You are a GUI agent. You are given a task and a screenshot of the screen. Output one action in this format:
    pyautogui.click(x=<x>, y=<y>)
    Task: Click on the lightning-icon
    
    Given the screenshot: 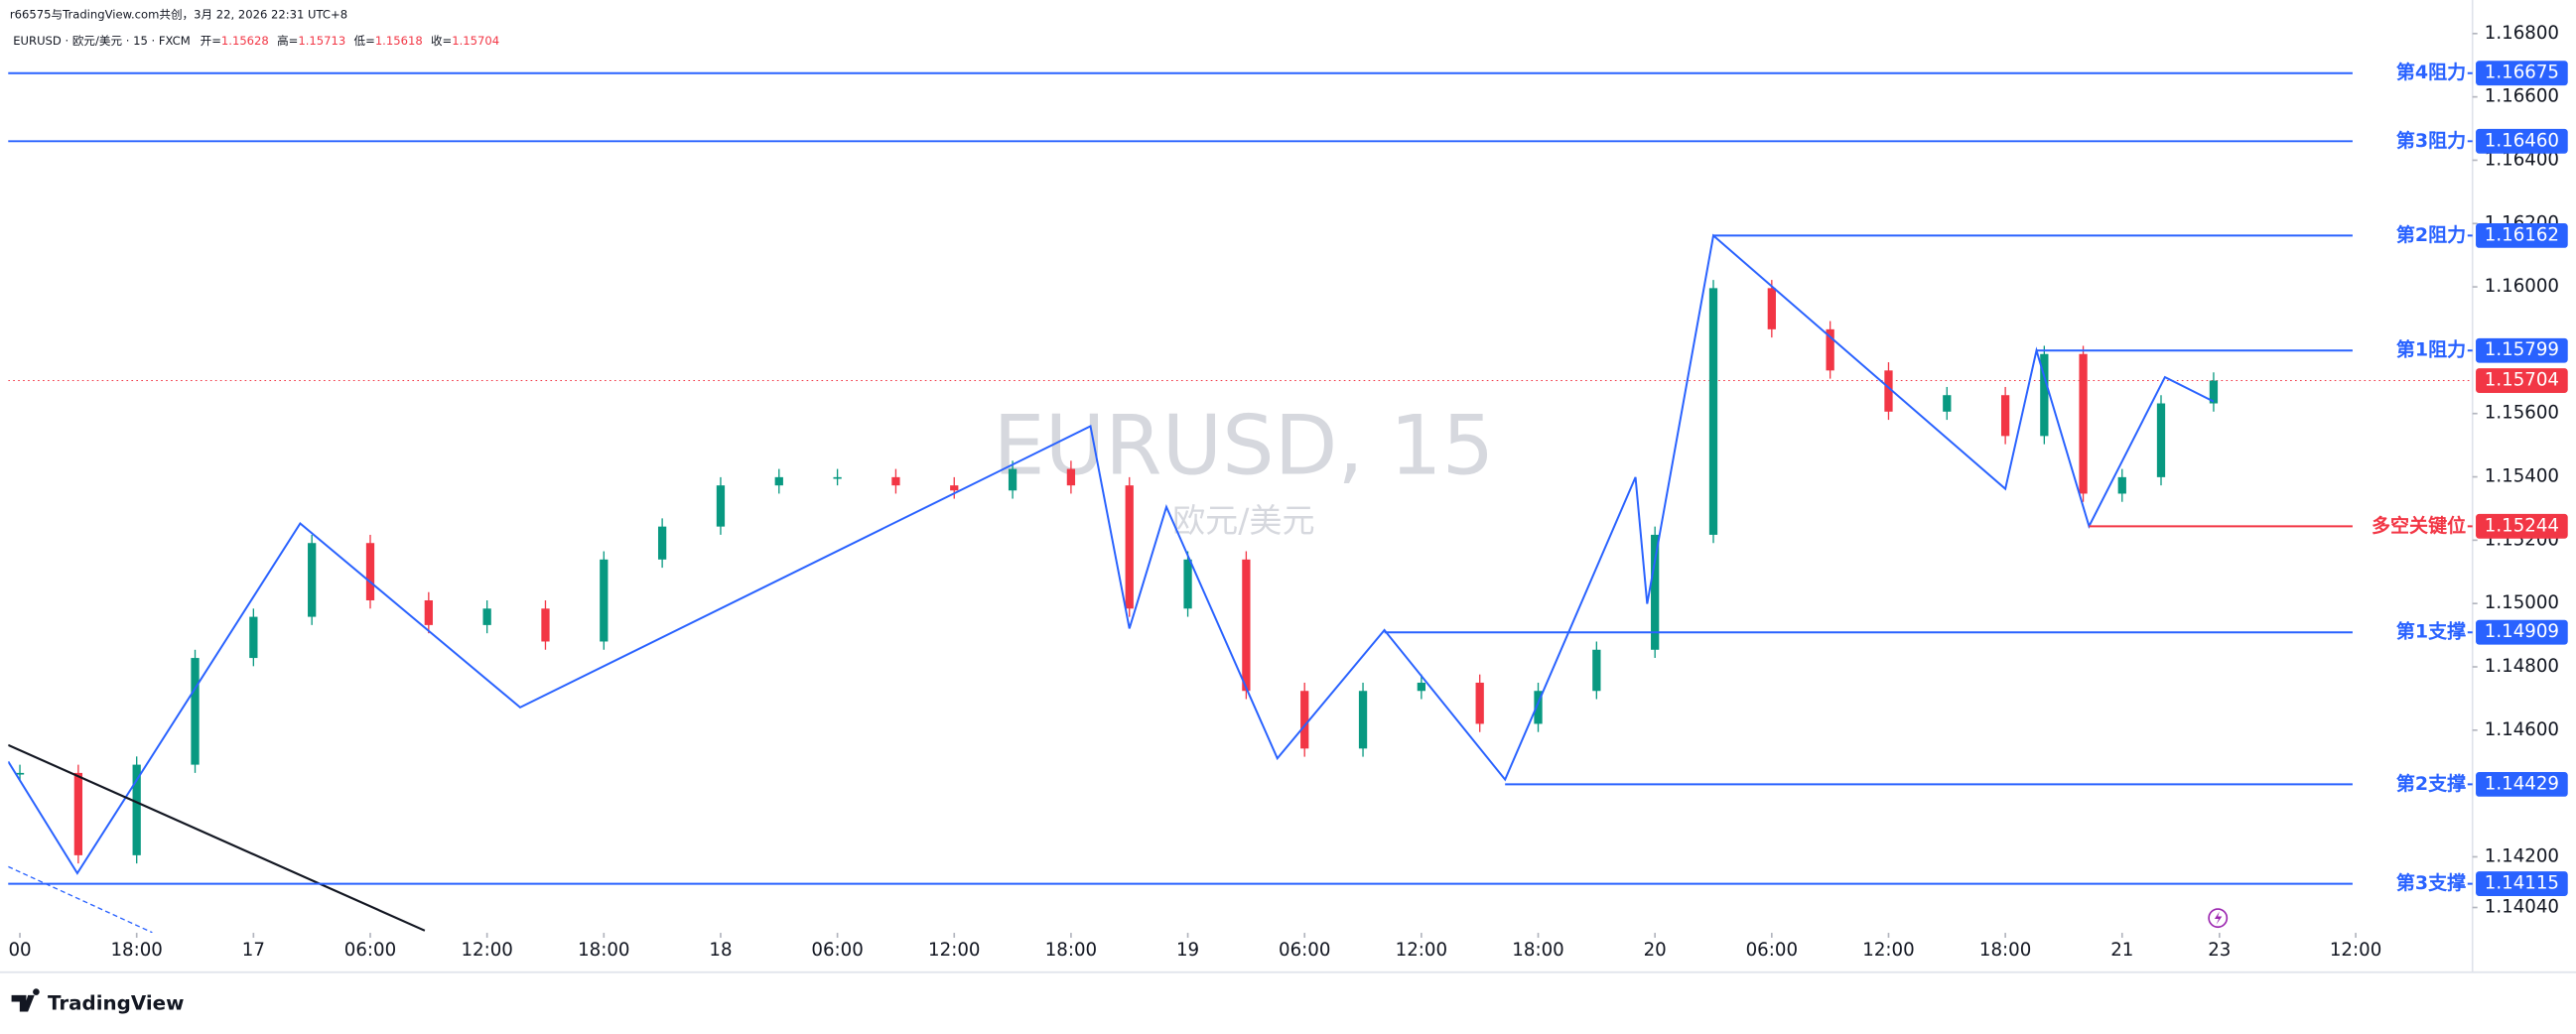 What is the action you would take?
    pyautogui.click(x=2218, y=918)
    